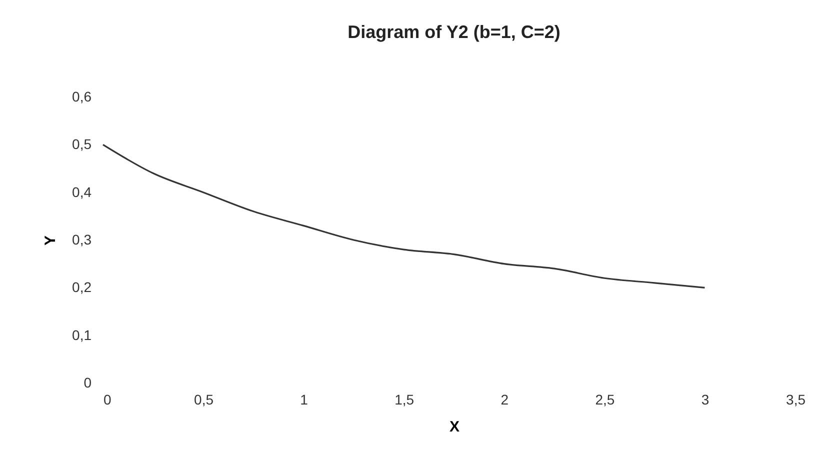 The height and width of the screenshot is (450, 822). Describe the element at coordinates (82, 334) in the screenshot. I see `y-tick-label: 0,1` at that location.